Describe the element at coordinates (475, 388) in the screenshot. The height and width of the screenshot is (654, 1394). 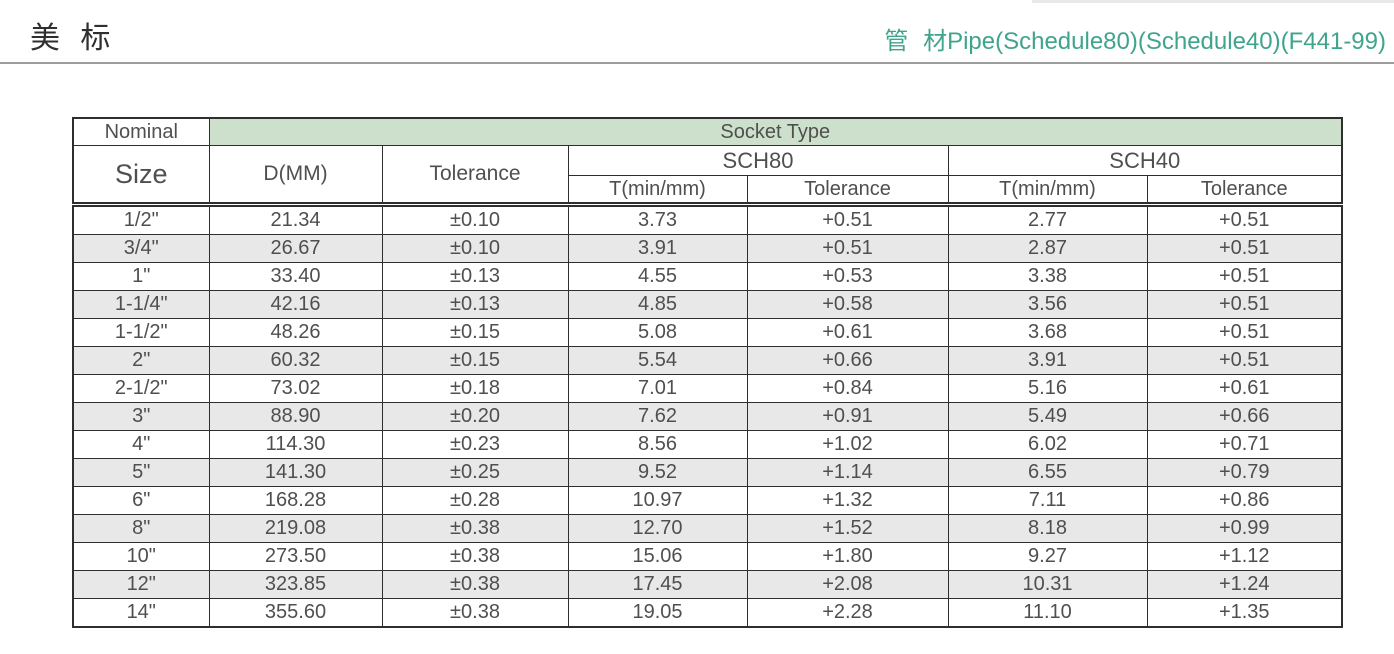
I see `cell-tolerance: ±0.18` at that location.